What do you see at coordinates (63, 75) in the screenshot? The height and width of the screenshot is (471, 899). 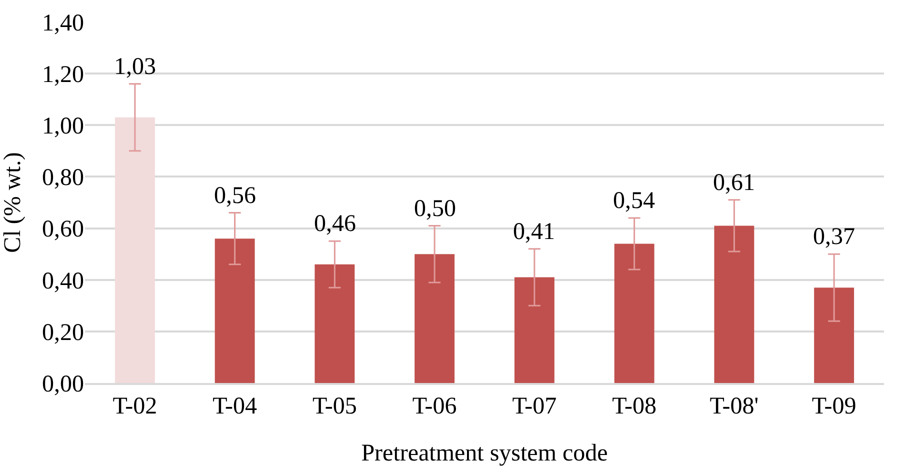 I see `y-tick-label: 1,20` at bounding box center [63, 75].